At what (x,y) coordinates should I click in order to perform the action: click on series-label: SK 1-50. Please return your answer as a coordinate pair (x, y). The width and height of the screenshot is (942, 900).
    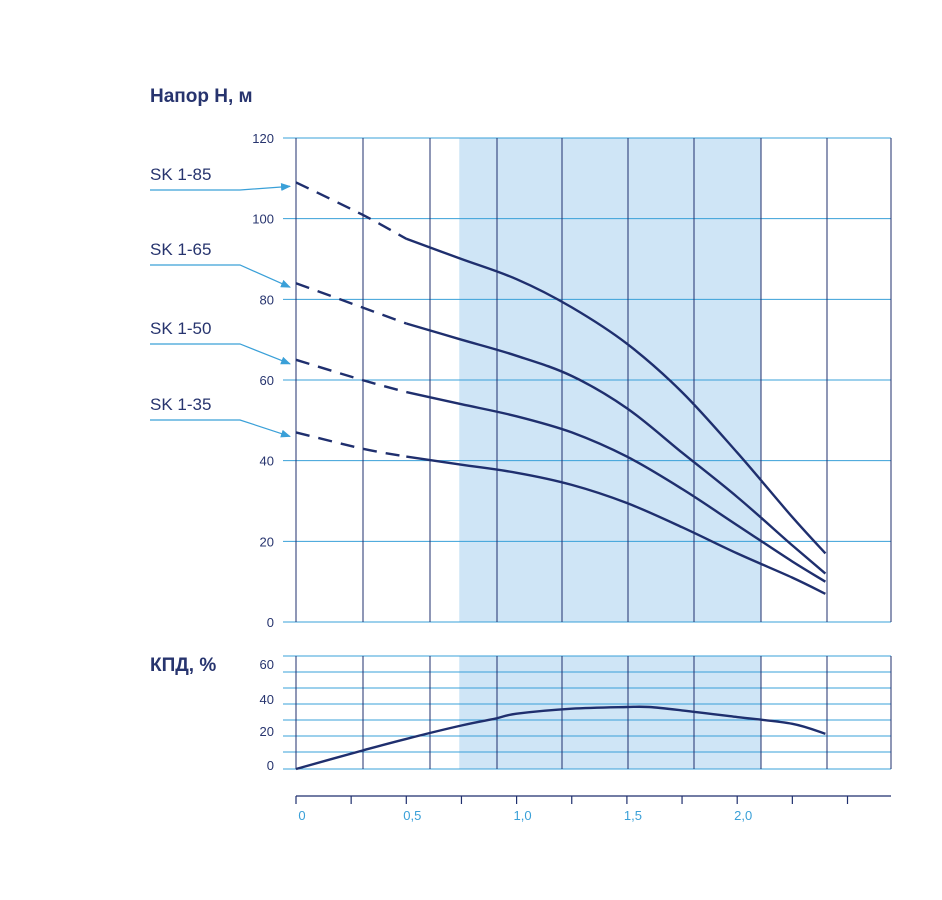
    Looking at the image, I should click on (180, 328).